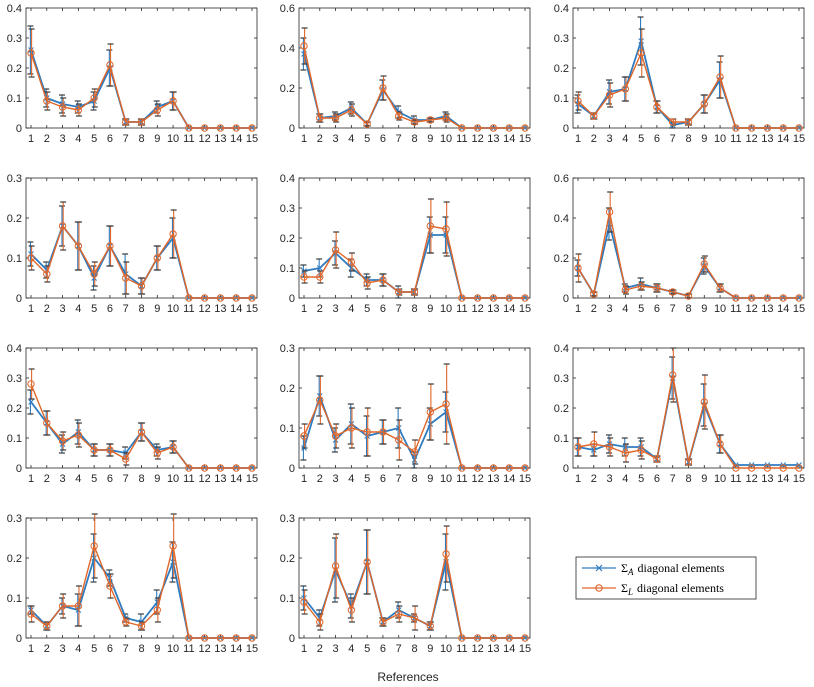 The height and width of the screenshot is (687, 814). I want to click on subplot-6: 00.20.40.61 2 3 4 5 6 7 8 9 10 11 12 13 14 15, so click(679, 244).